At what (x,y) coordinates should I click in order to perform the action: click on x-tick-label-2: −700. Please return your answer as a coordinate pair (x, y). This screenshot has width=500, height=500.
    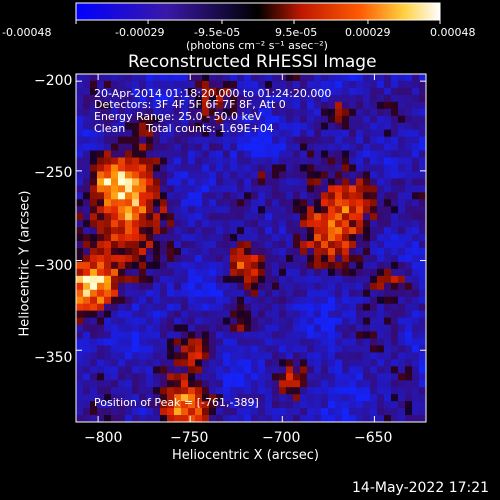
    Looking at the image, I should click on (281, 438).